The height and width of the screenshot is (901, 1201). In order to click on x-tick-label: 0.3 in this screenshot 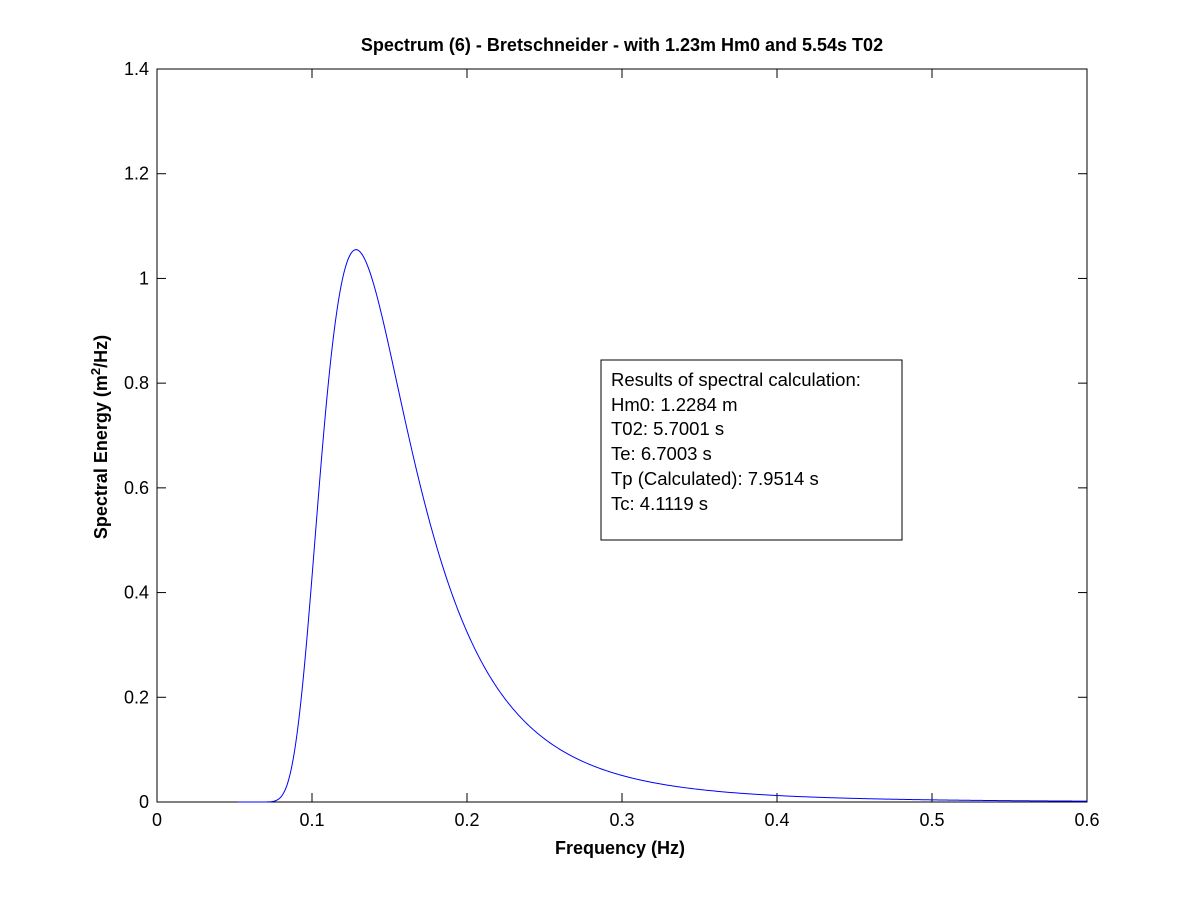, I will do `click(621, 820)`.